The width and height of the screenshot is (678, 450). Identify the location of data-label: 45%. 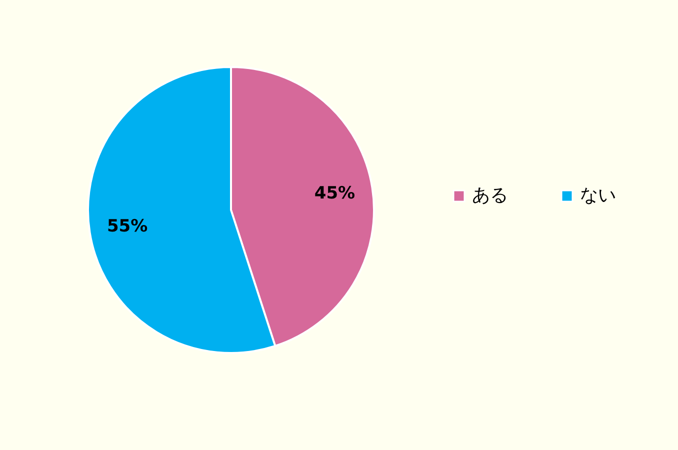
(335, 194).